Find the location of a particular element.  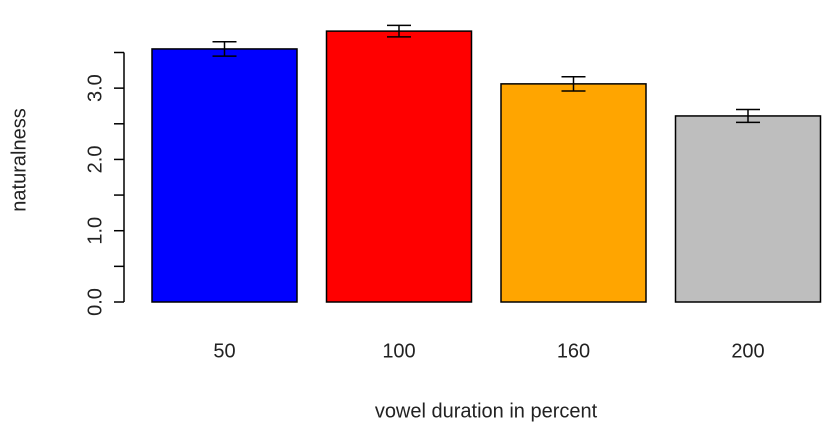

x-tick-label: 200 is located at coordinates (747, 351).